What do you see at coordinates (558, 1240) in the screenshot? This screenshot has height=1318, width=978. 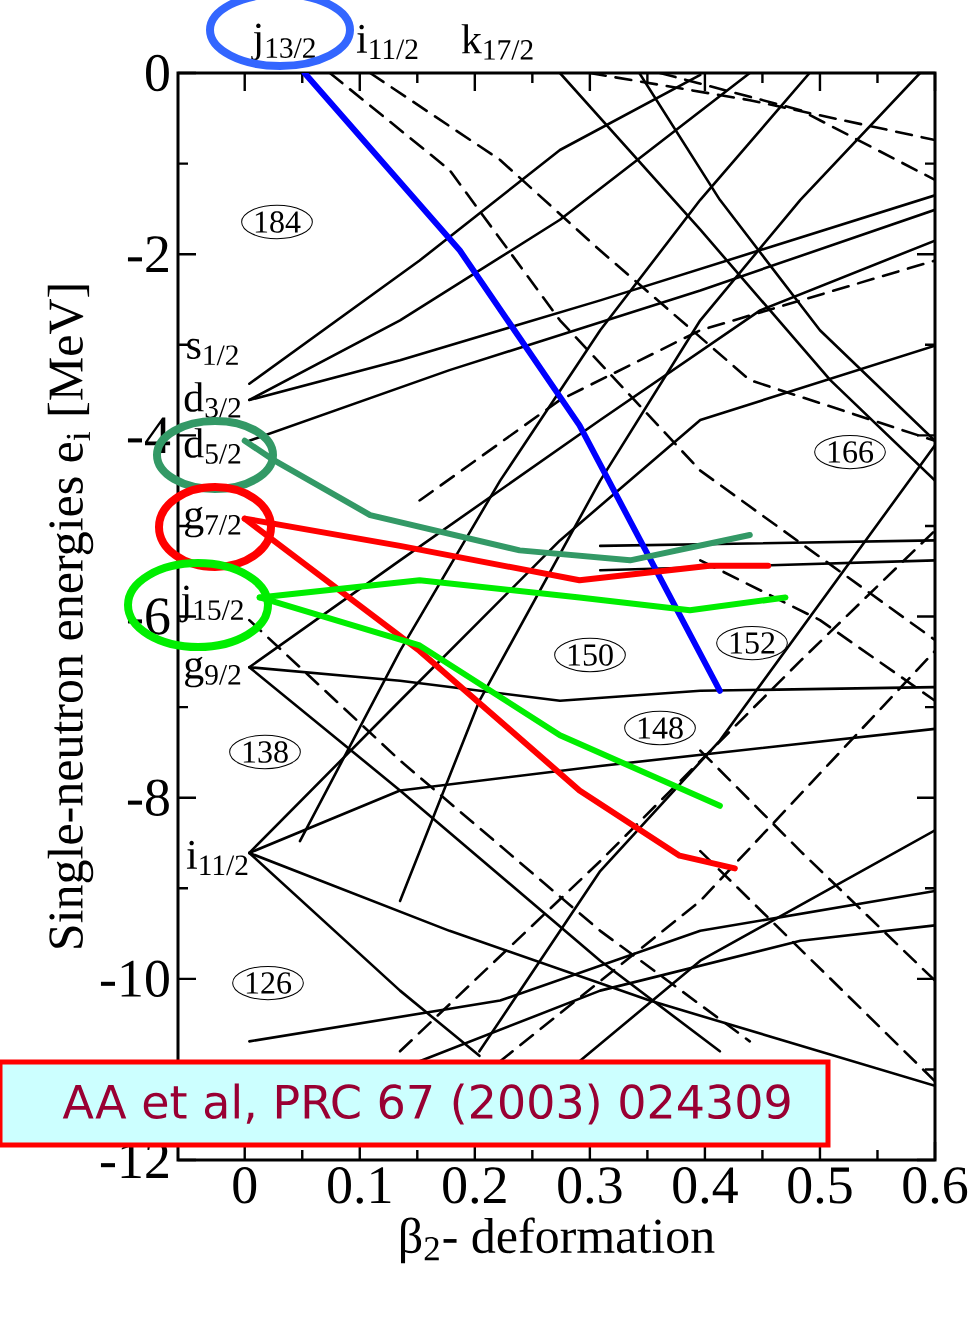 I see `x-axis-title: β$_{2}$- deformation` at bounding box center [558, 1240].